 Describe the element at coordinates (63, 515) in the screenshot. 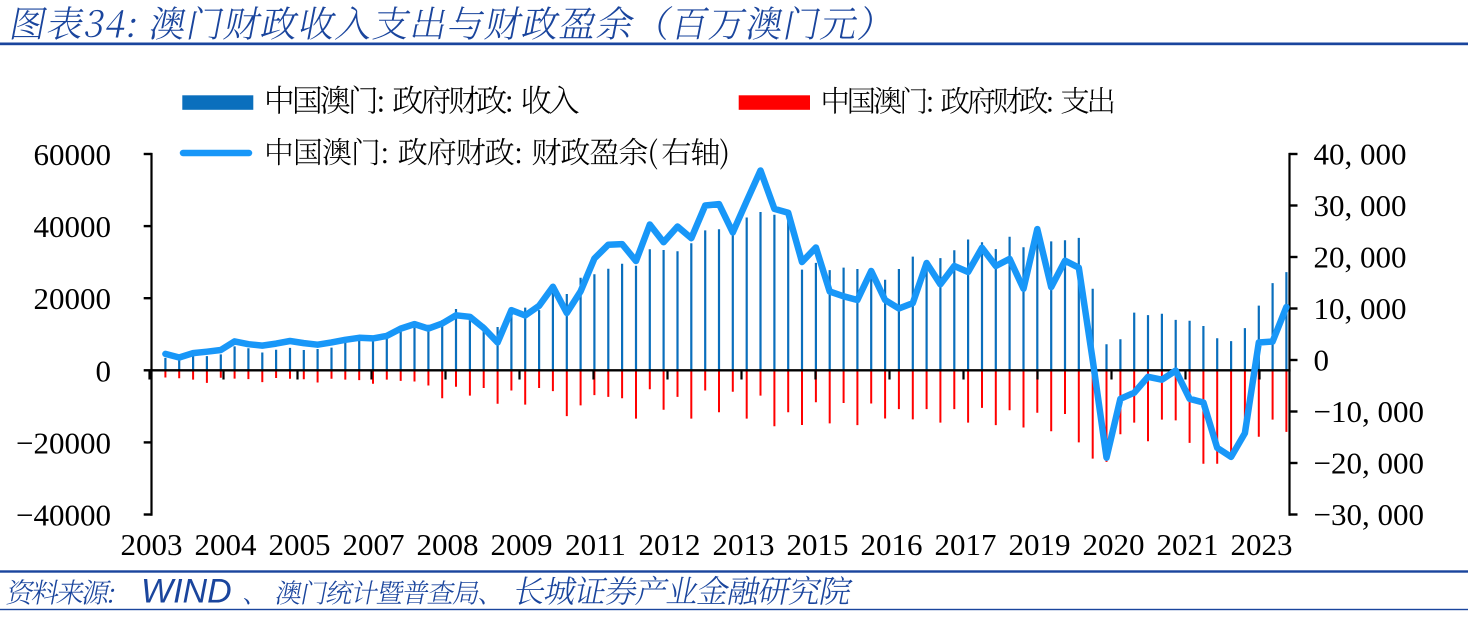

I see `svg-text: −40000` at that location.